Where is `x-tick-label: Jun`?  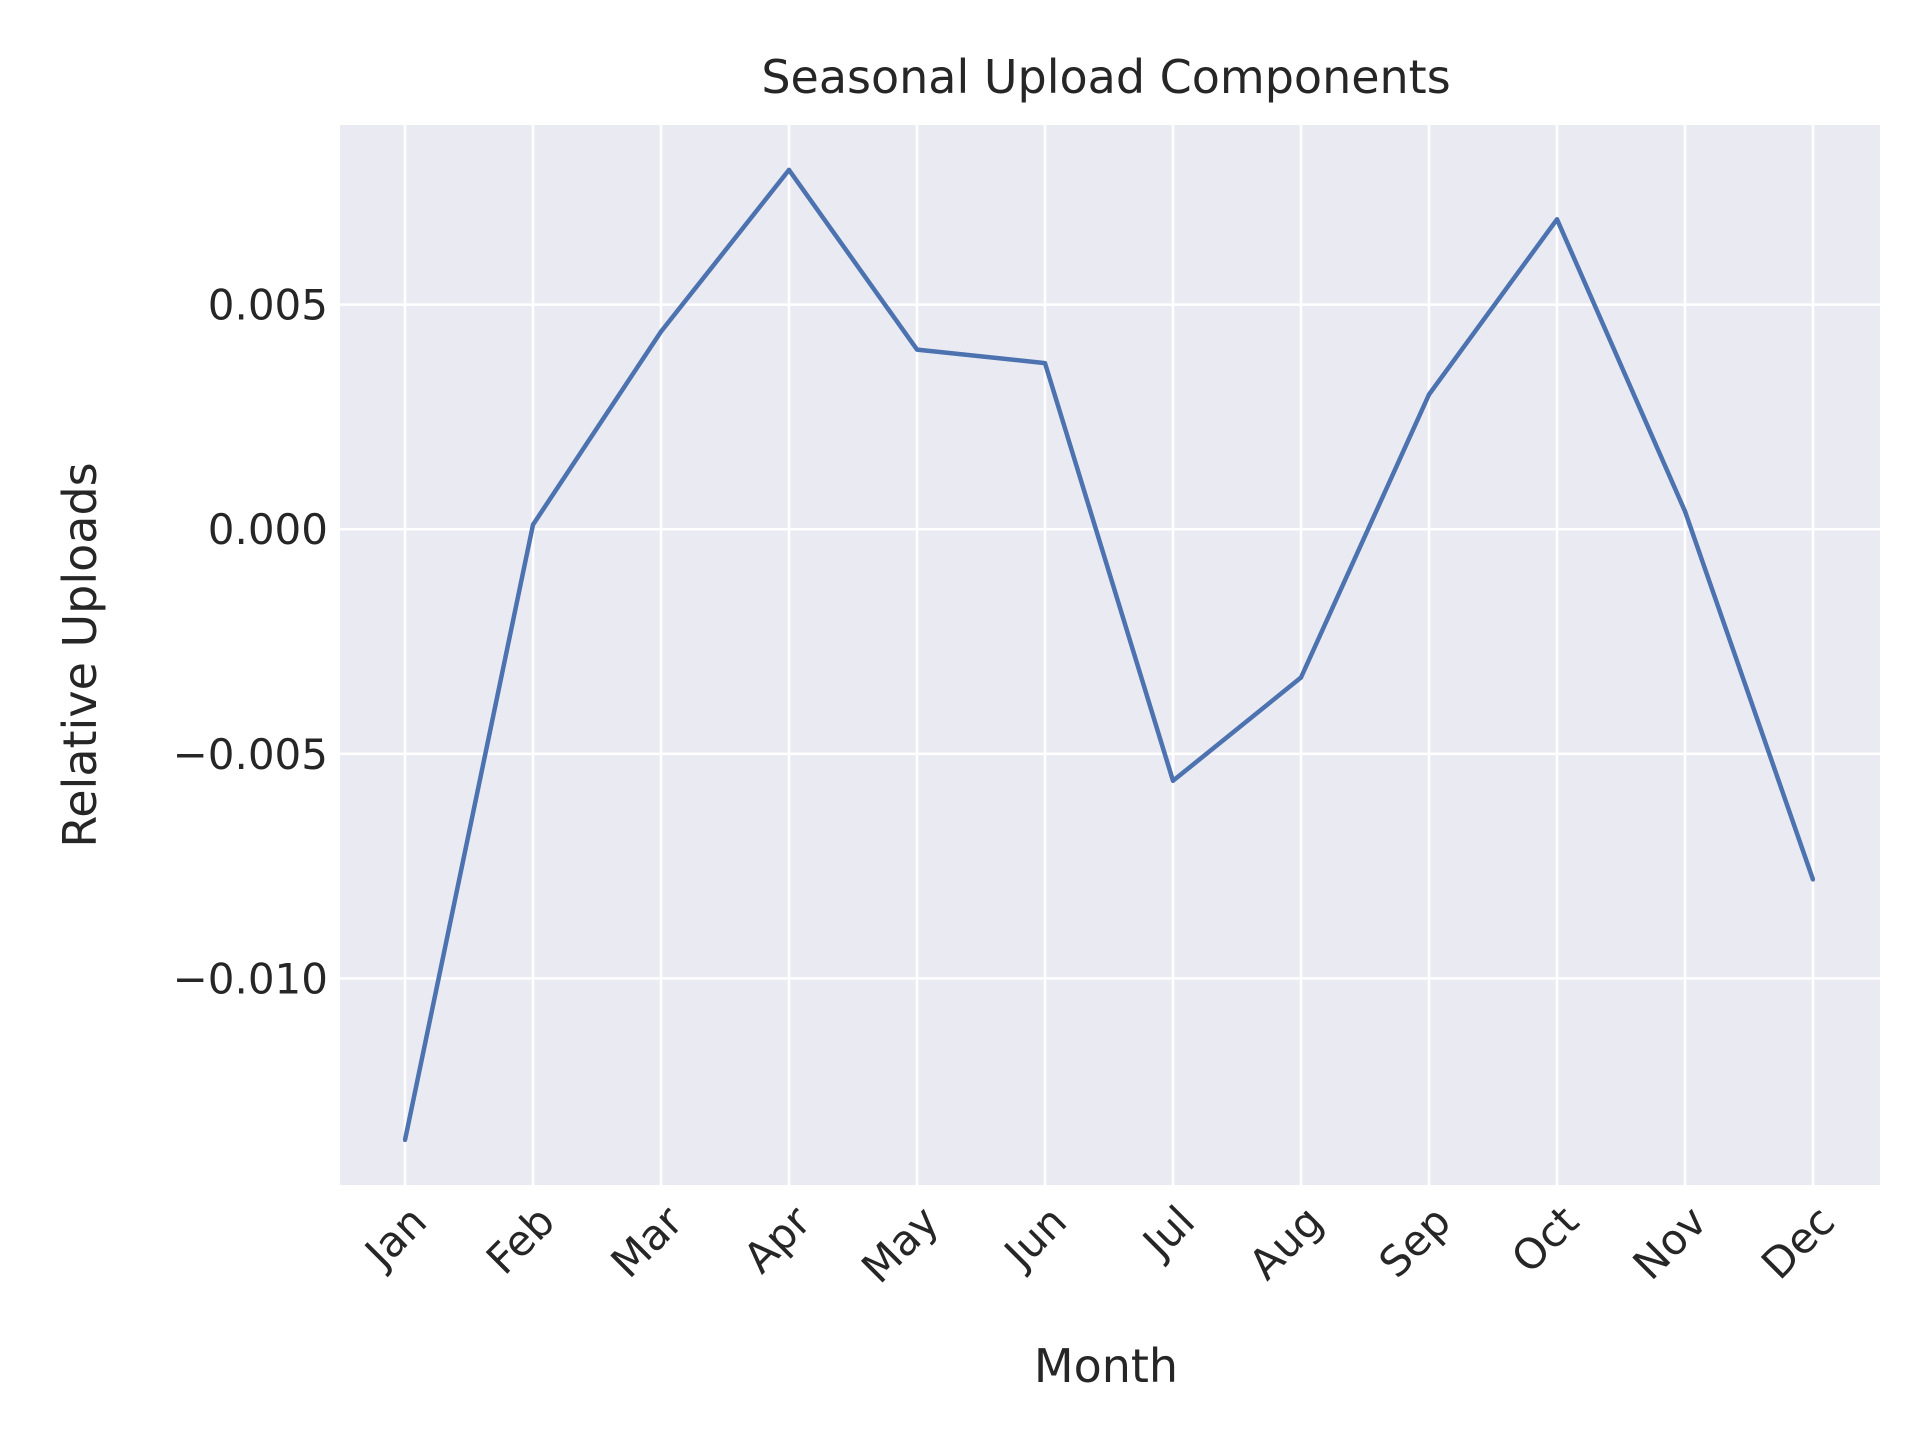
x-tick-label: Jun is located at coordinates (1034, 1237).